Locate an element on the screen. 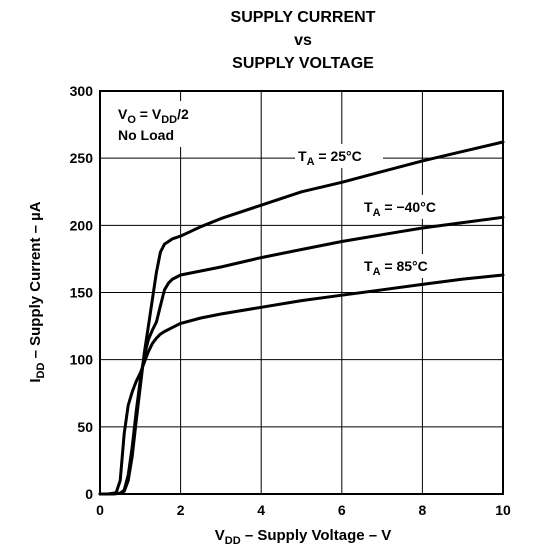 This screenshot has width=546, height=559. chart-title-line-2: vs is located at coordinates (303, 40).